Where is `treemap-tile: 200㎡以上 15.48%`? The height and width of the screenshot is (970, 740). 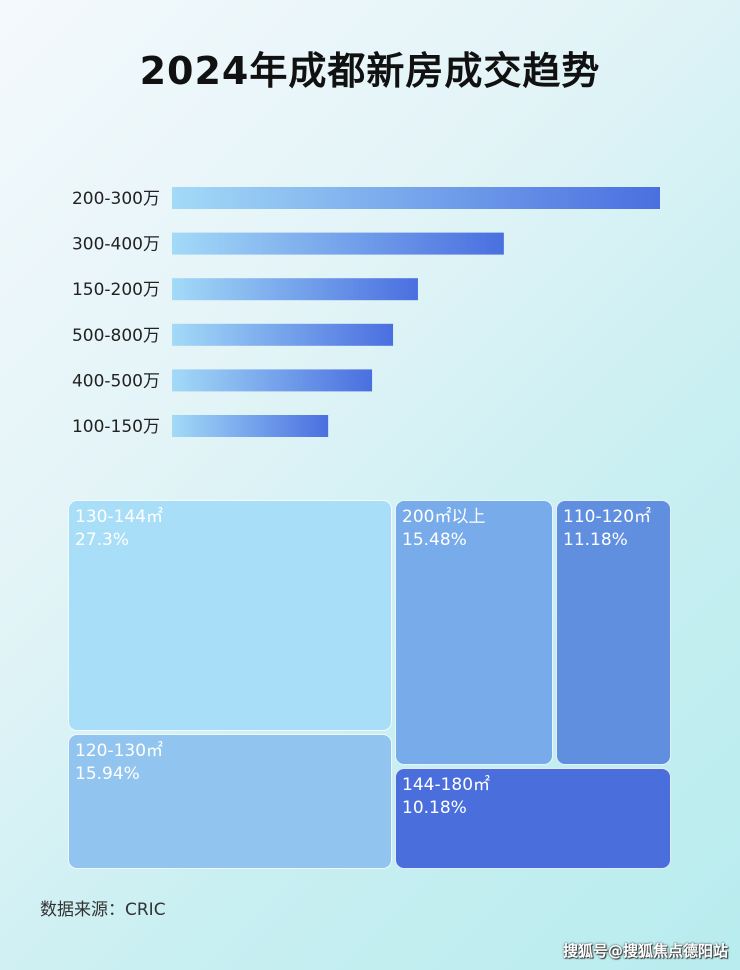
treemap-tile: 200㎡以上 15.48% is located at coordinates (474, 632).